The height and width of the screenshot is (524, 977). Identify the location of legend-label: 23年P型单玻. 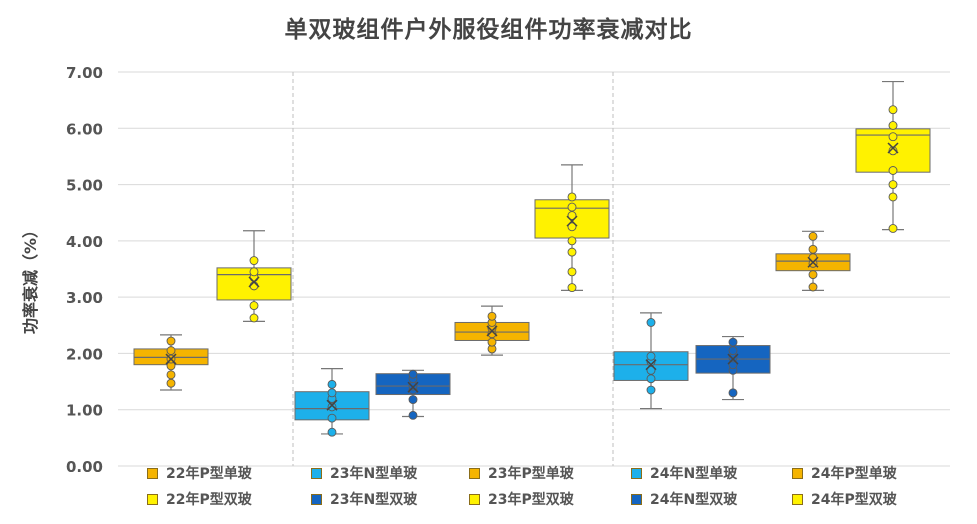
(531, 474).